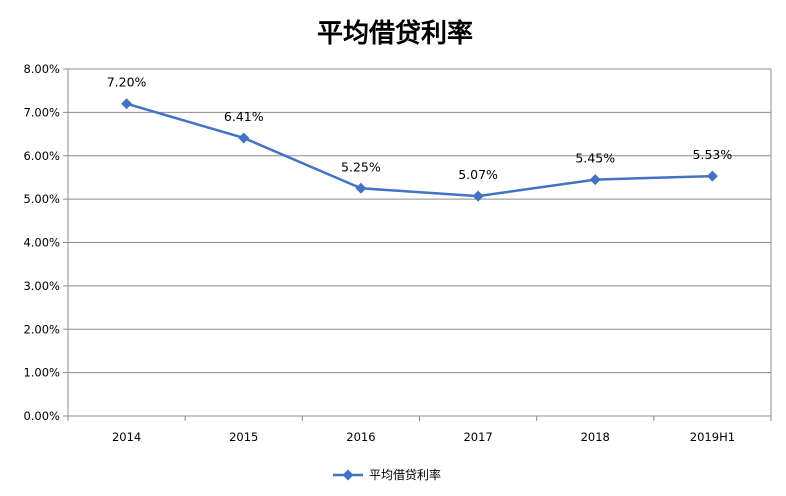 This screenshot has height=496, width=786. I want to click on y-tick-label: 5.00%, so click(41, 199).